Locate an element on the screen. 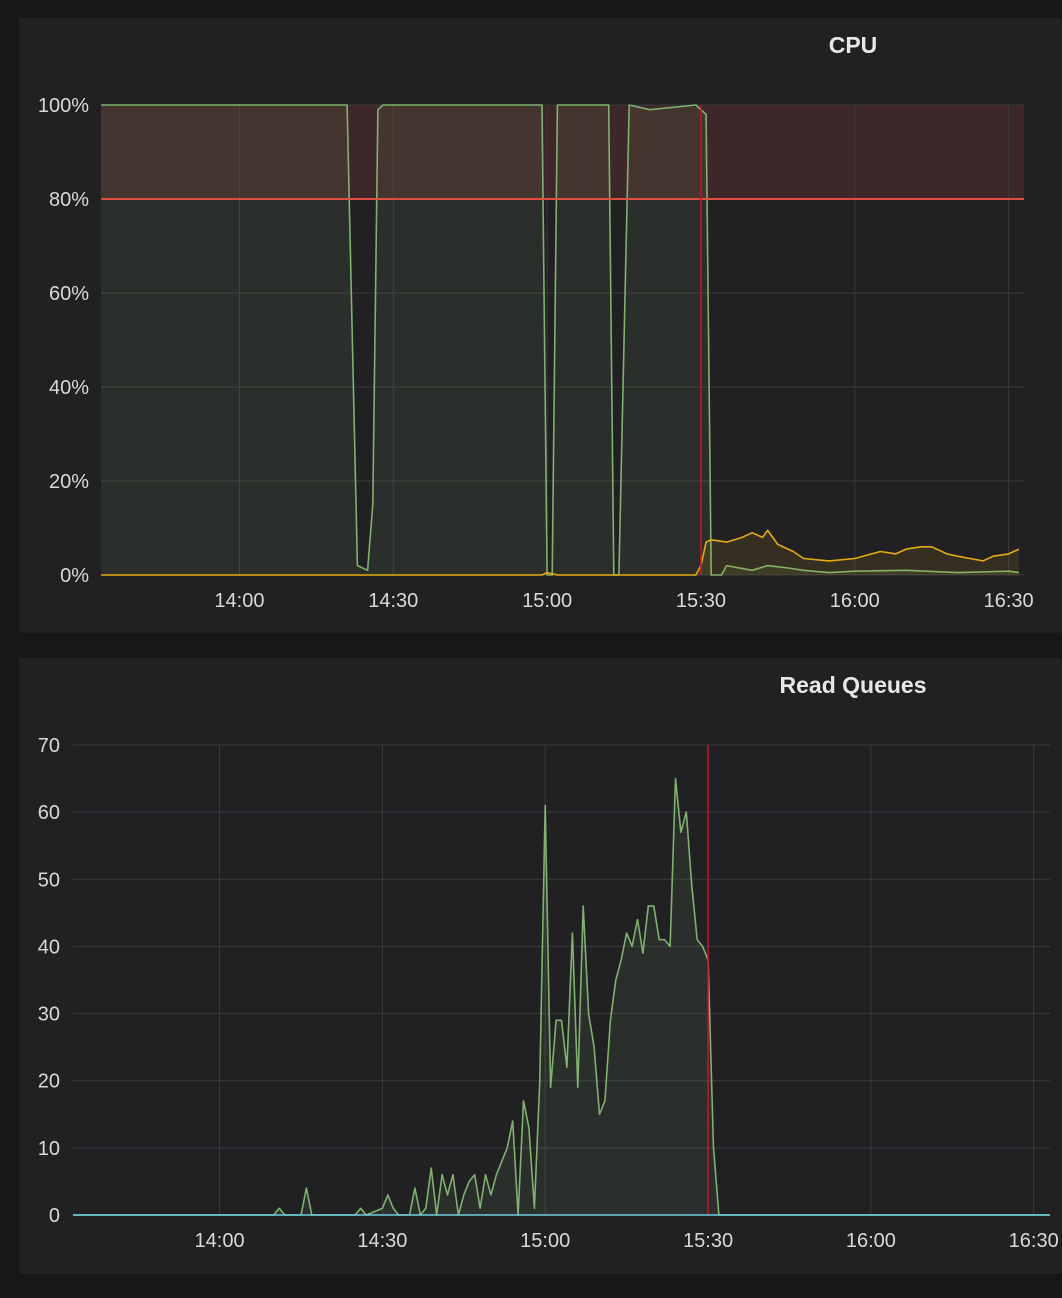 The image size is (1062, 1298). y-tick-label: 30 is located at coordinates (49, 1015).